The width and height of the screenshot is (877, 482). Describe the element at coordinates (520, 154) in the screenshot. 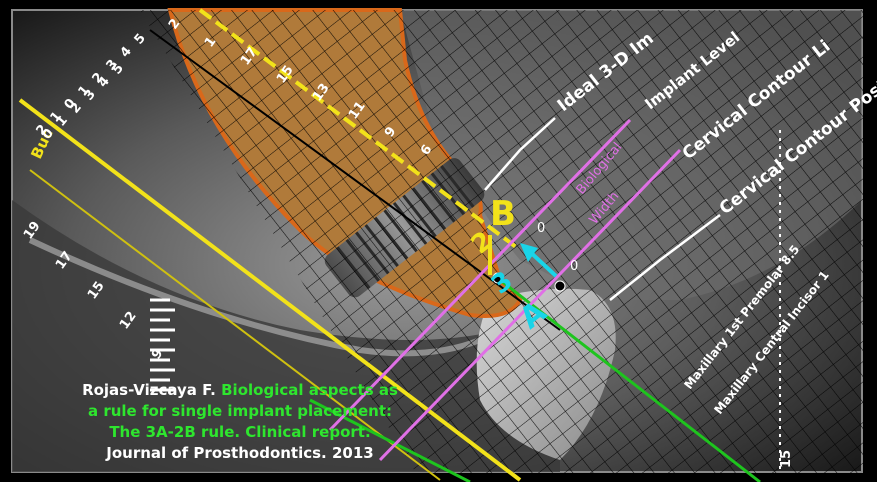

I see `pointer-ideal` at that location.